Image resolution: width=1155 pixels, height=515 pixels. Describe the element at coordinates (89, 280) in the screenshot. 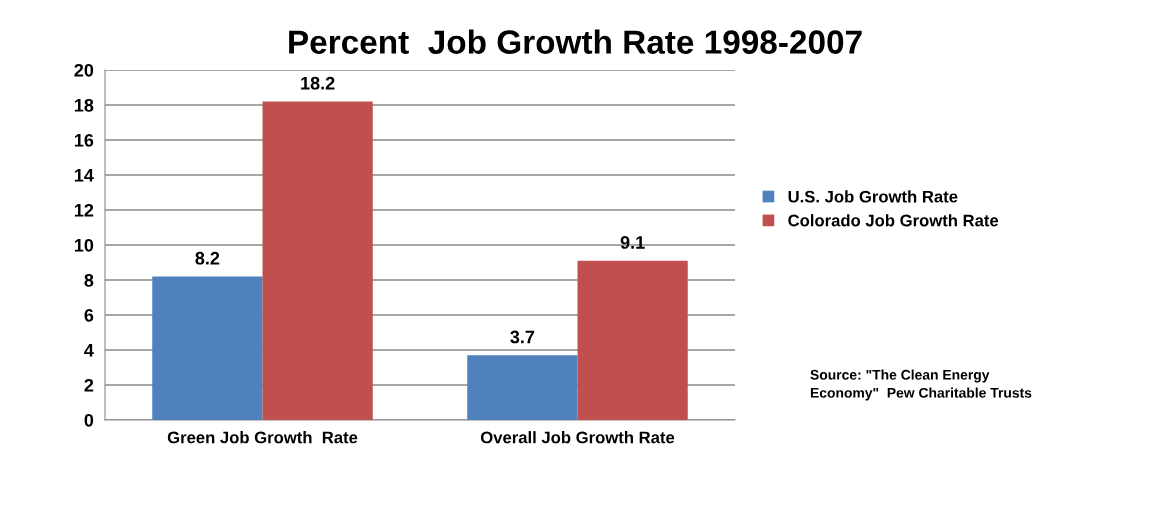

I see `y-tick-label: 8` at that location.